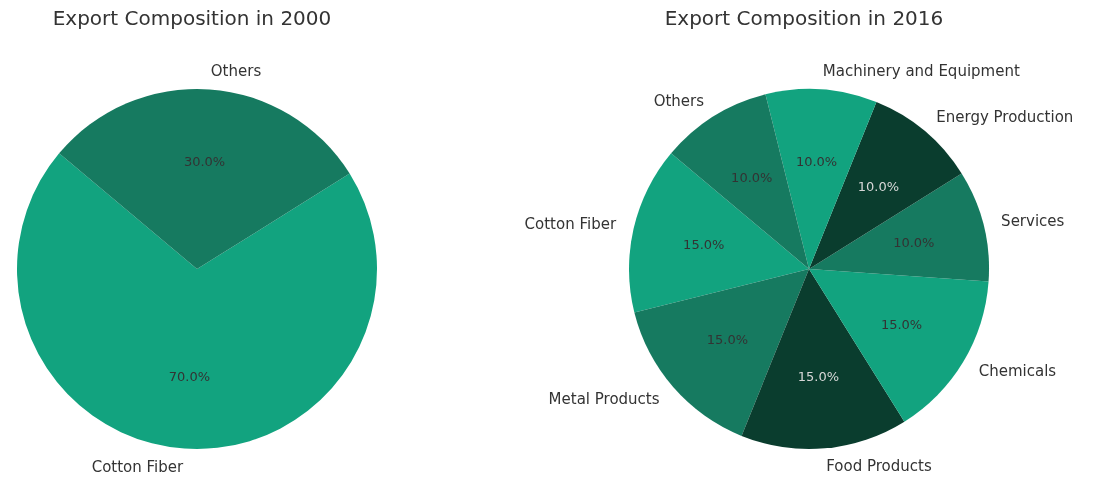  Describe the element at coordinates (192, 18) in the screenshot. I see `chart-title: Export Composition in 2000` at that location.